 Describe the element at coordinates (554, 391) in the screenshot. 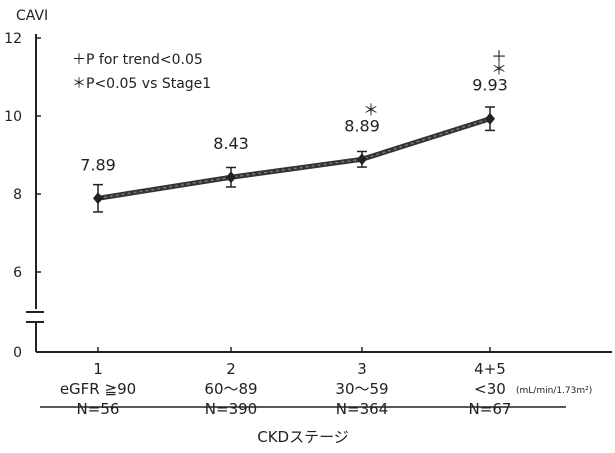

I see `egfr-unit-label: (mL/min/1.73m²)` at that location.